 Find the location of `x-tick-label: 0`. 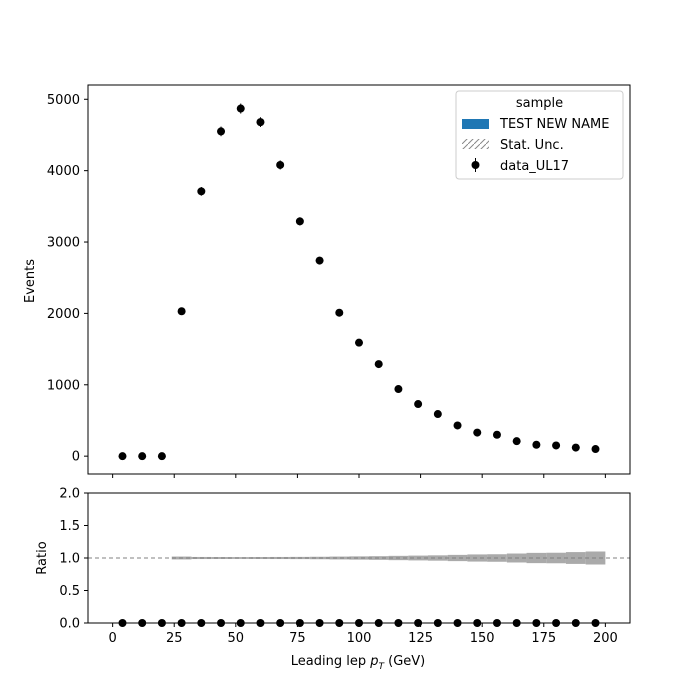

x-tick-label: 0 is located at coordinates (112, 638).